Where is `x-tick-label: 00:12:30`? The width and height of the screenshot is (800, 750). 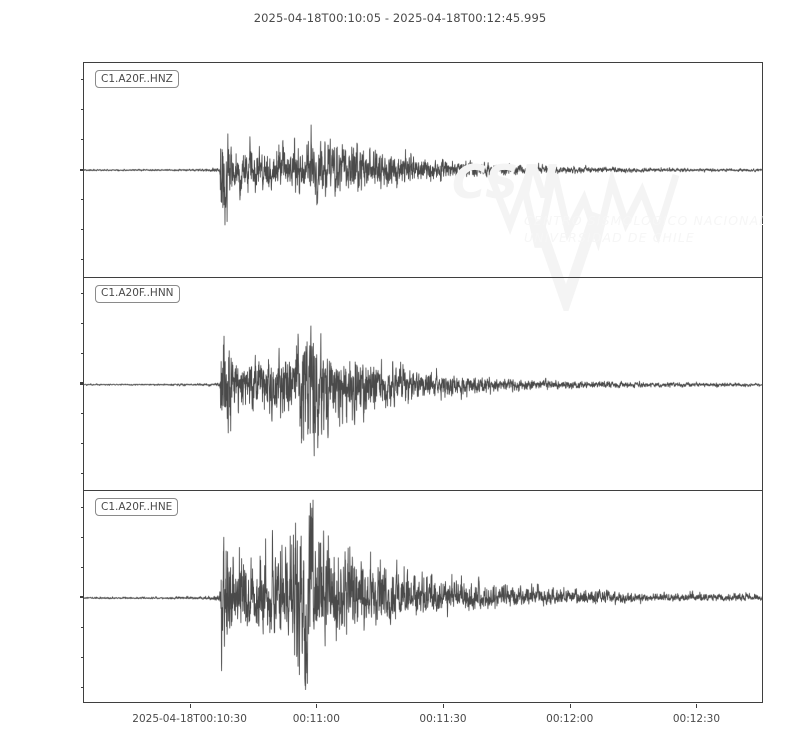 x-tick-label: 00:12:30 is located at coordinates (696, 719).